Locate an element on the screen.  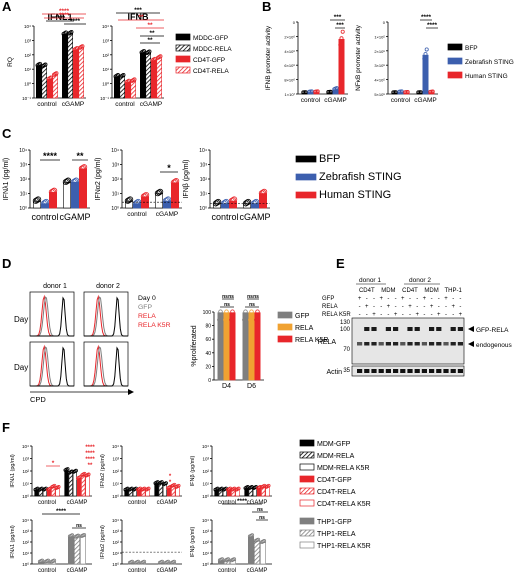
y-tick-label: 100 is located at coordinates (207, 313).